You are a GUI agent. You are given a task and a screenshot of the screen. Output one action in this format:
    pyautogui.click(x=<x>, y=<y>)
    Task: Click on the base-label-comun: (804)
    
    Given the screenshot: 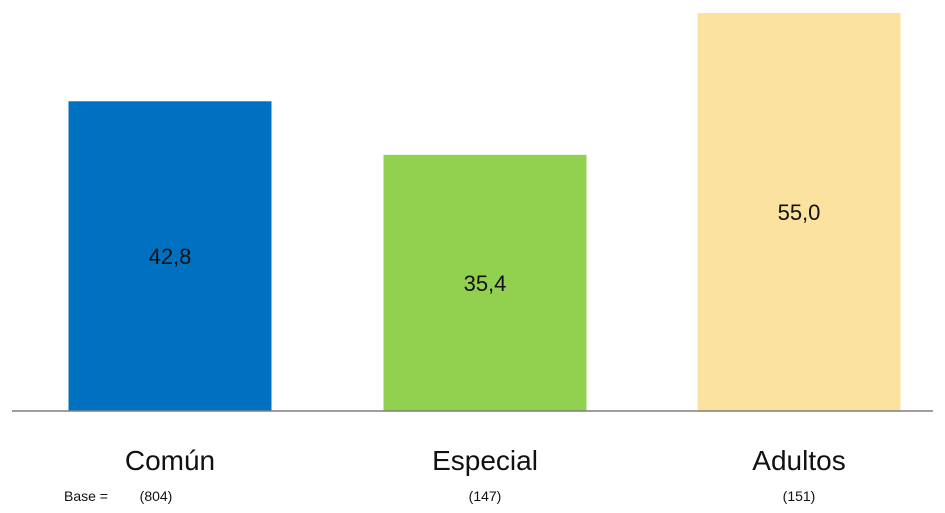 What is the action you would take?
    pyautogui.click(x=156, y=496)
    